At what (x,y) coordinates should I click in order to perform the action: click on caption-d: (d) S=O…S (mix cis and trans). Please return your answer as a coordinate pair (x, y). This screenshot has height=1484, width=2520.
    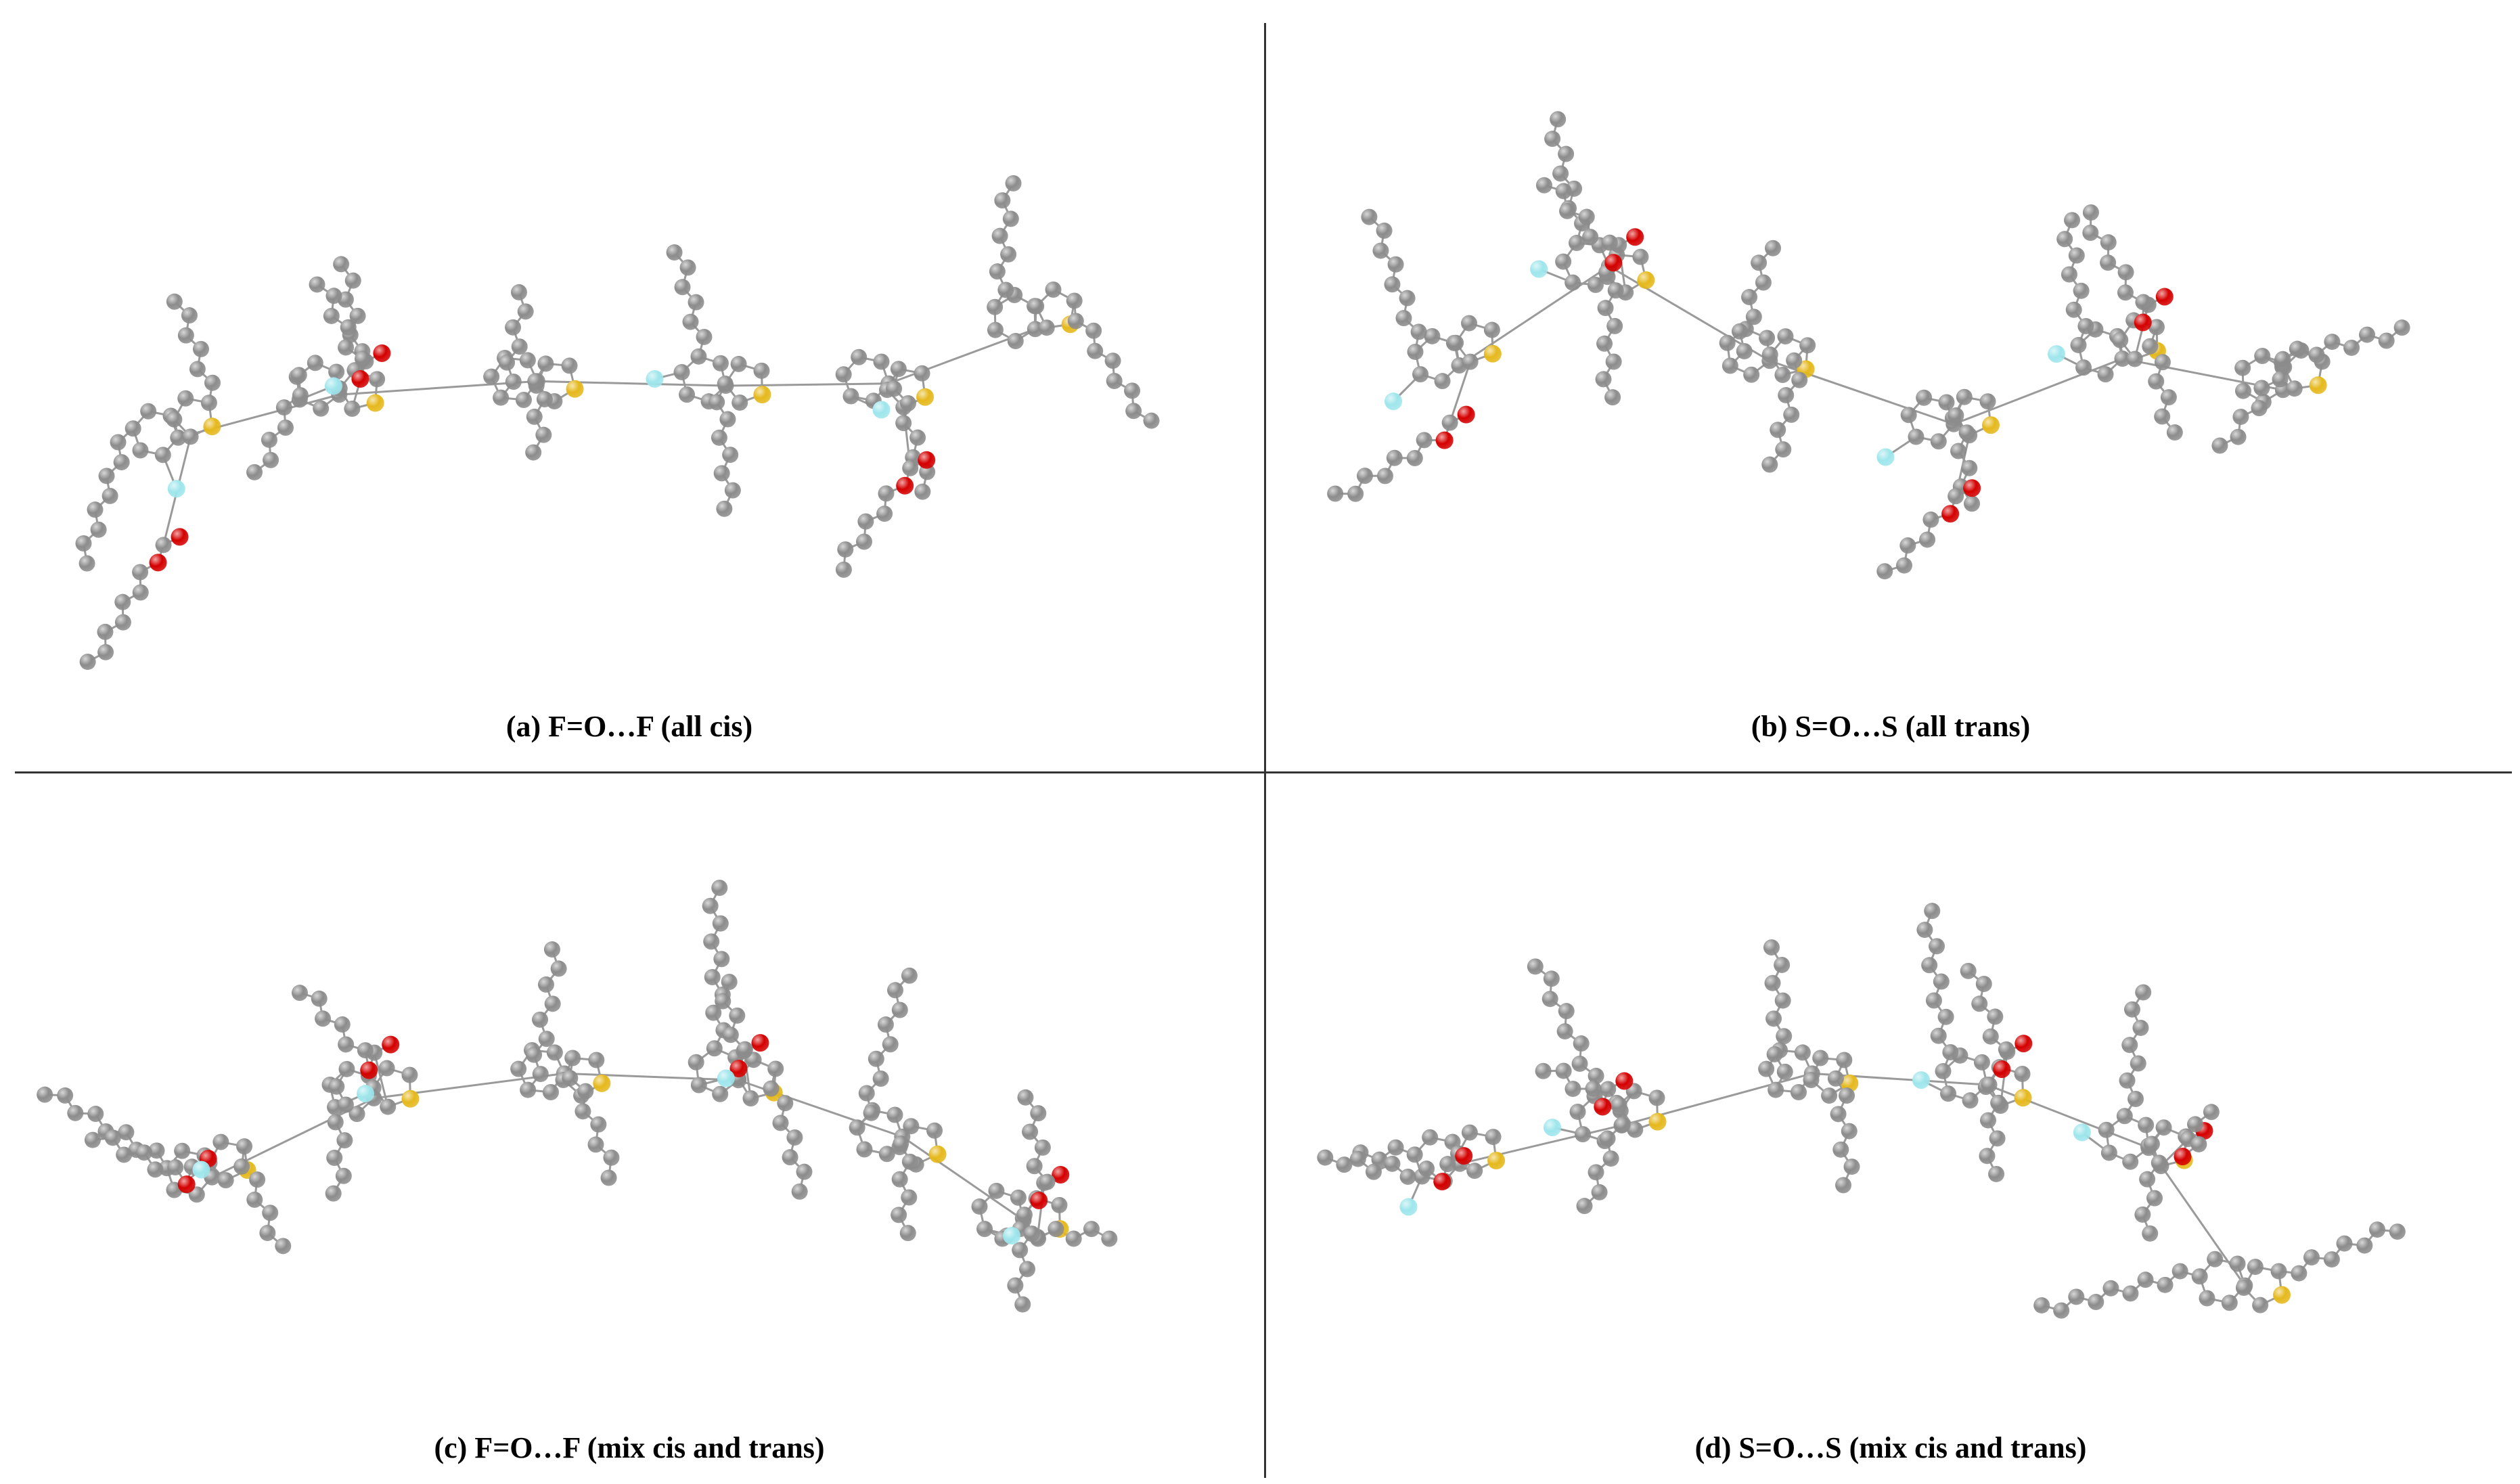
    Looking at the image, I should click on (1890, 1447).